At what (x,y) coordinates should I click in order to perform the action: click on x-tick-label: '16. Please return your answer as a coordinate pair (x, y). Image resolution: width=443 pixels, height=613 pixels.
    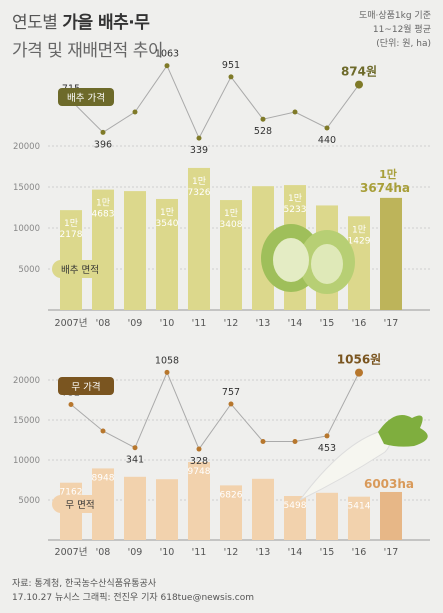
    Looking at the image, I should click on (359, 323).